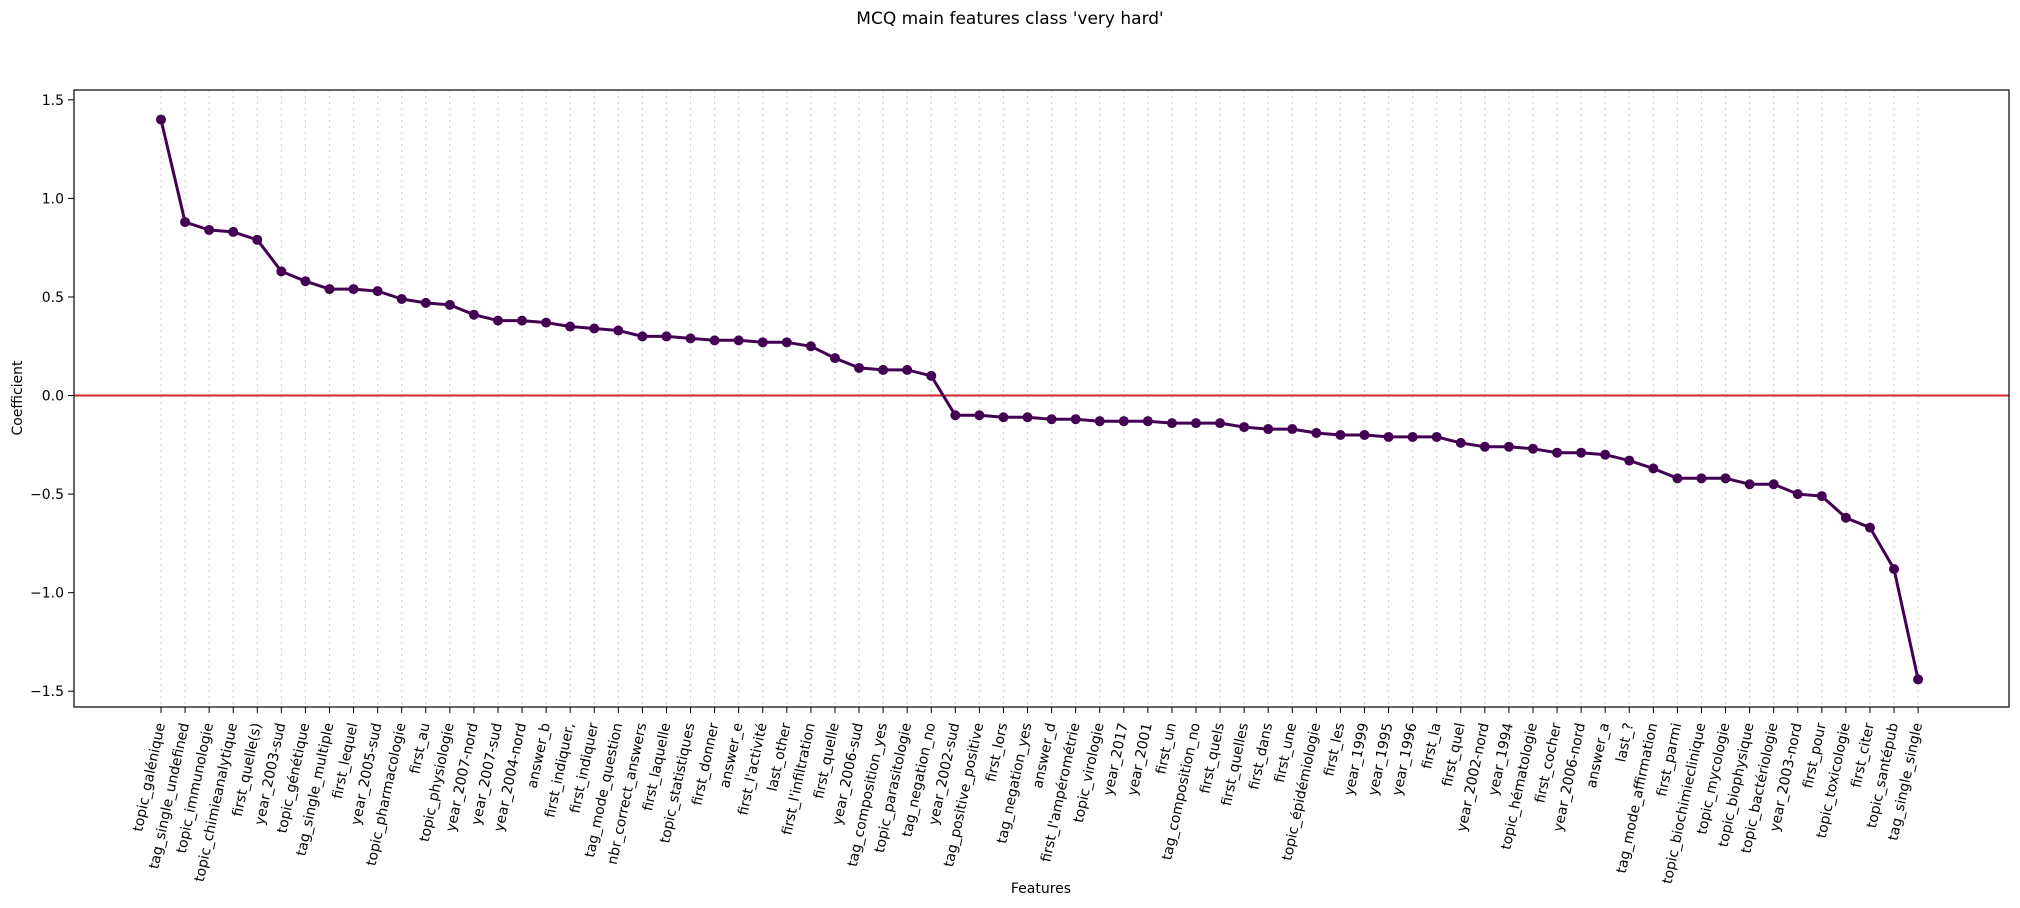 This screenshot has width=2020, height=908. What do you see at coordinates (1598, 756) in the screenshot?
I see `x-tick-label: answer_a` at bounding box center [1598, 756].